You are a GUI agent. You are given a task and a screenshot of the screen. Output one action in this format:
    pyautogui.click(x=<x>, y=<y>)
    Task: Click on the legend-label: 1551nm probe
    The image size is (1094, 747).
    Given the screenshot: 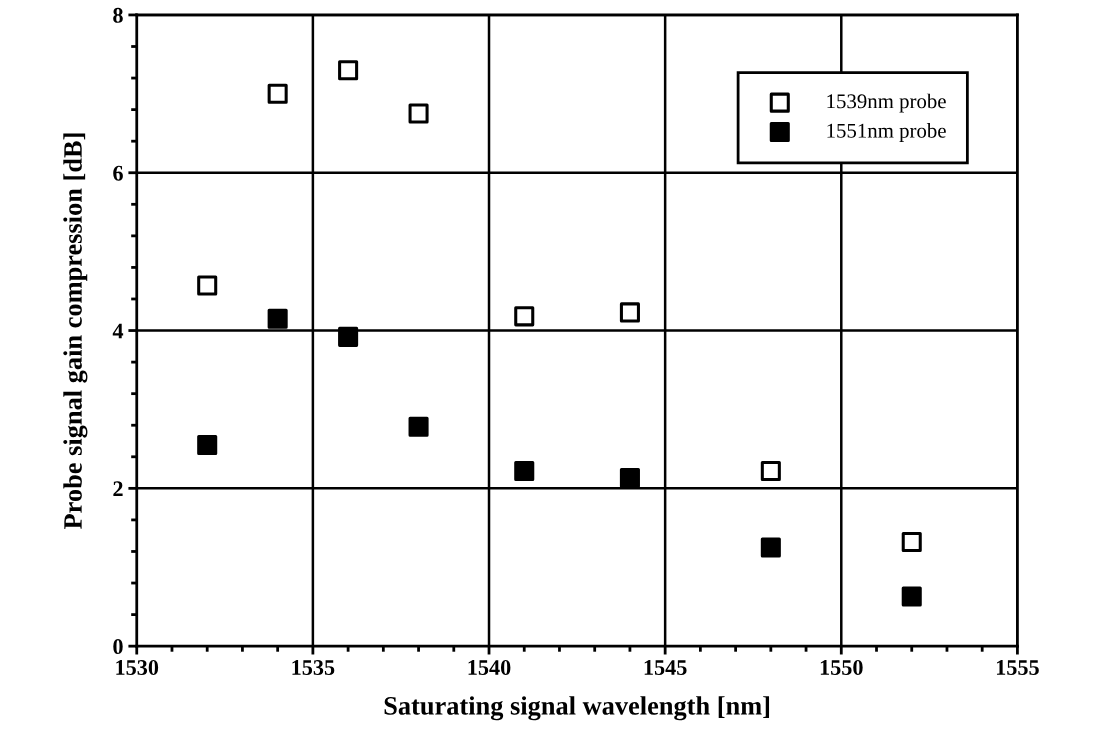 What is the action you would take?
    pyautogui.click(x=886, y=132)
    